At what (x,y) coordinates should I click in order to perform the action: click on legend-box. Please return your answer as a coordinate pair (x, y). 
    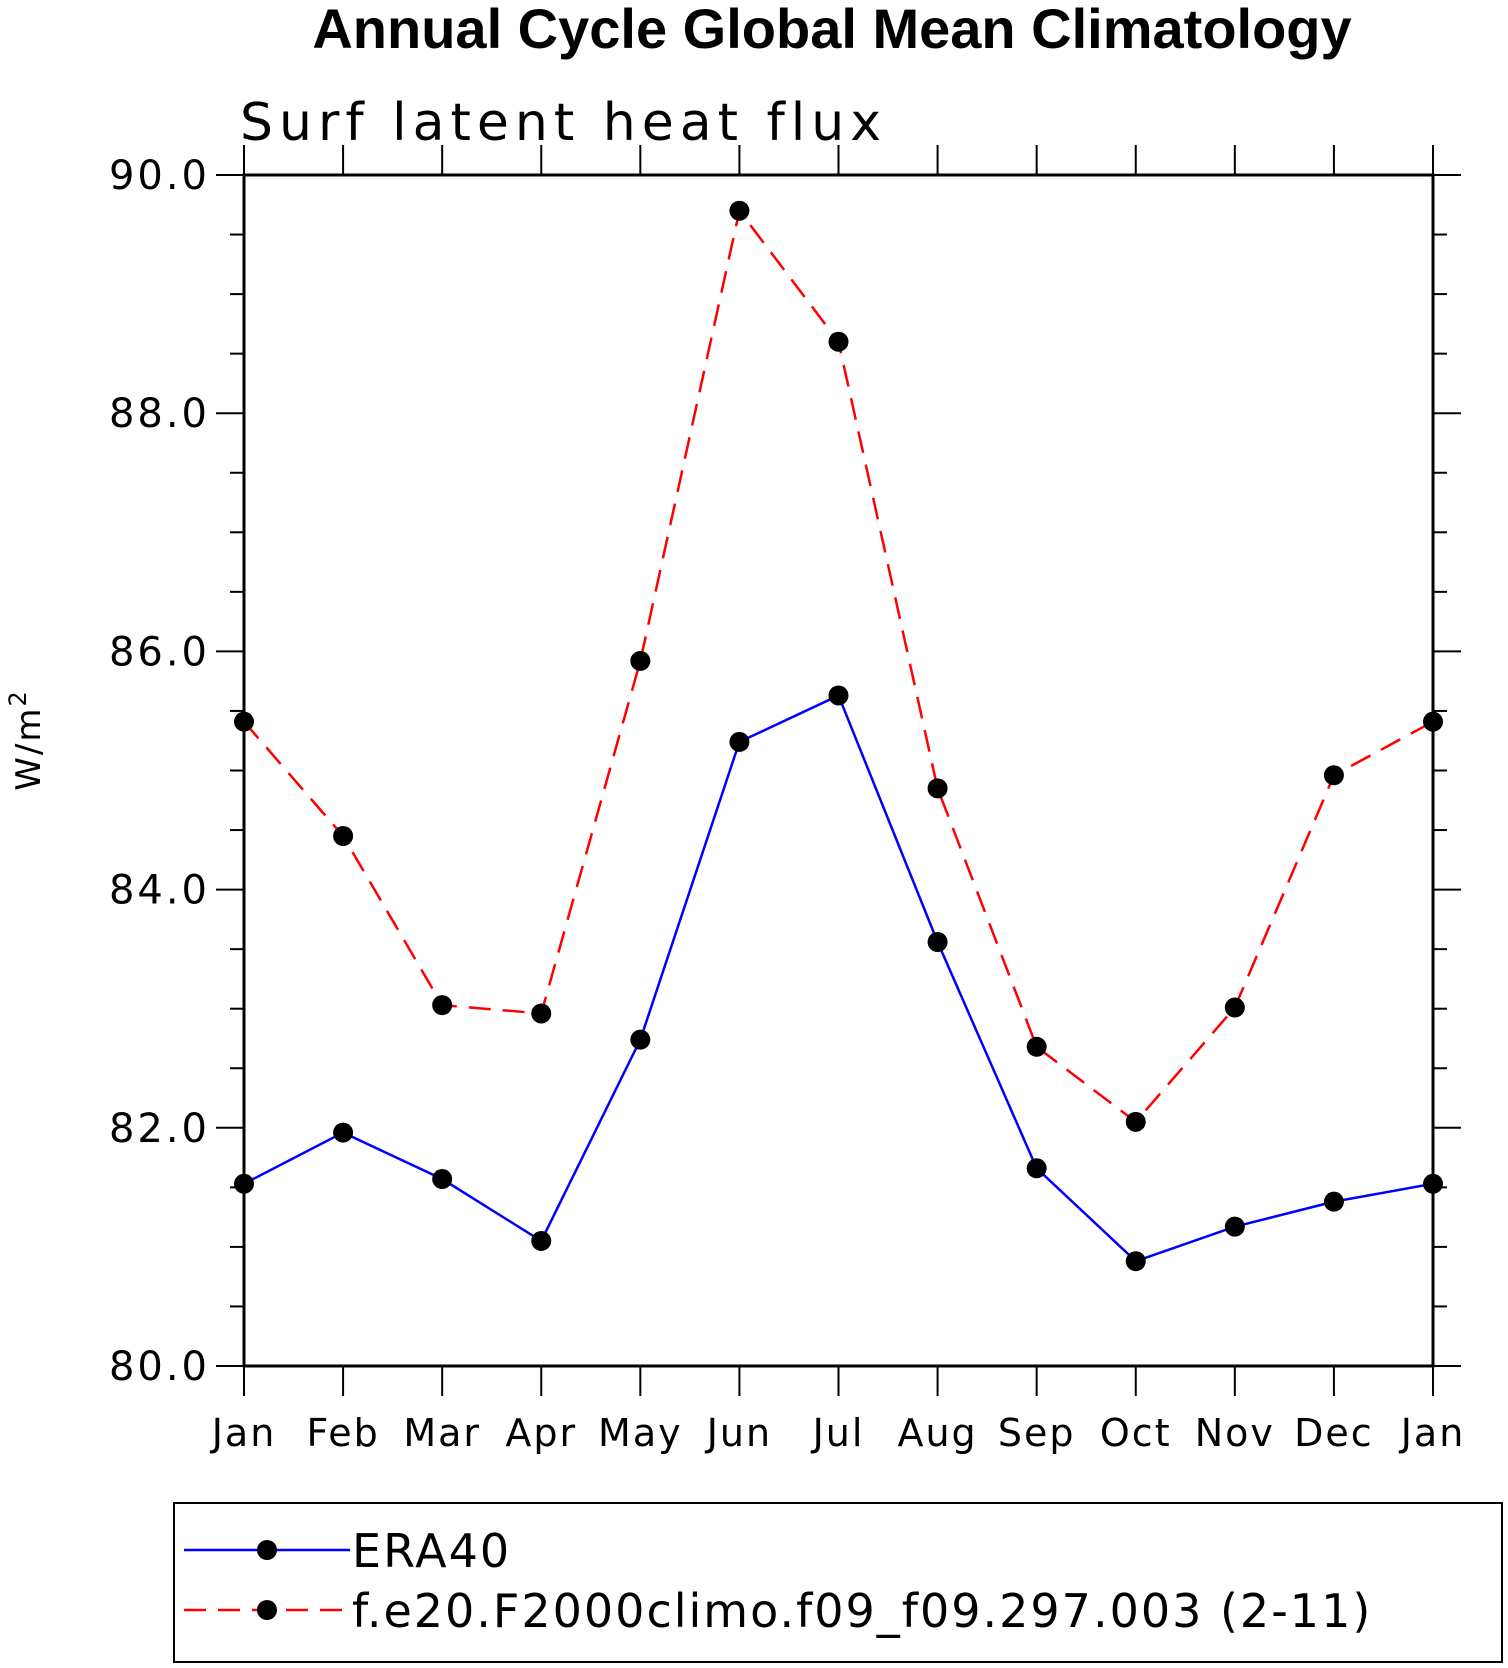
    Looking at the image, I should click on (838, 1582).